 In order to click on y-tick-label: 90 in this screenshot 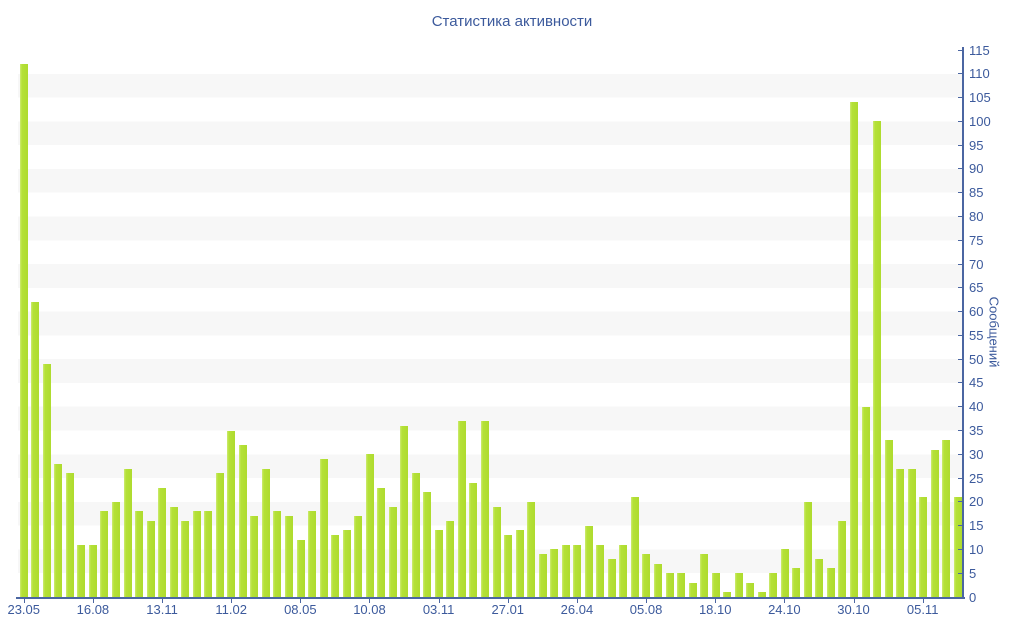, I will do `click(976, 169)`.